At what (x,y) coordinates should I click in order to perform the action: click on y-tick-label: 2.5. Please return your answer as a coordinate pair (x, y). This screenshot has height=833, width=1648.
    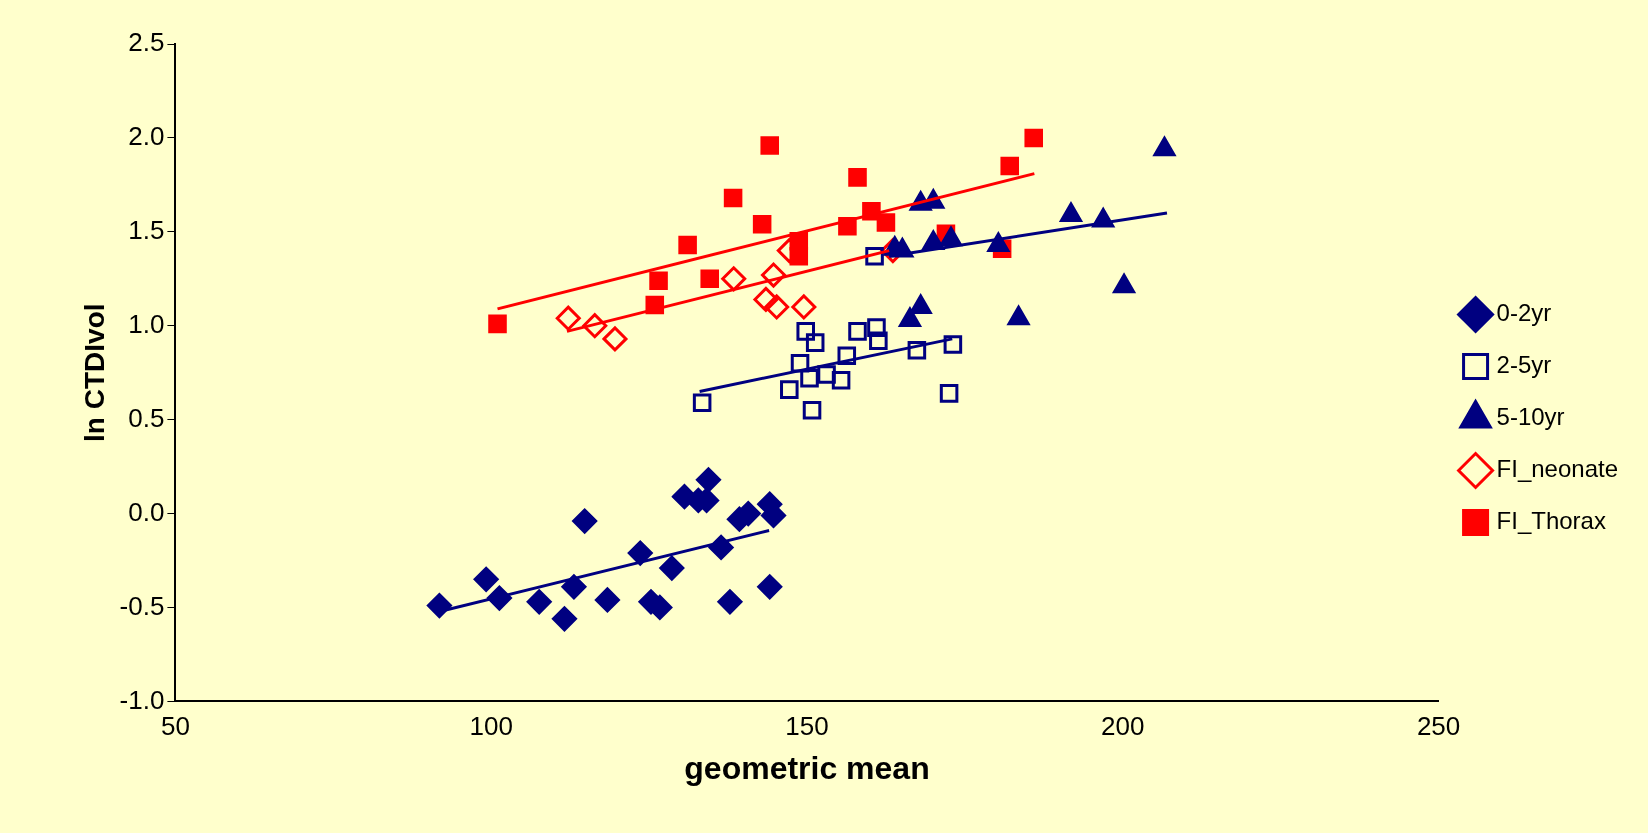
    Looking at the image, I should click on (146, 42).